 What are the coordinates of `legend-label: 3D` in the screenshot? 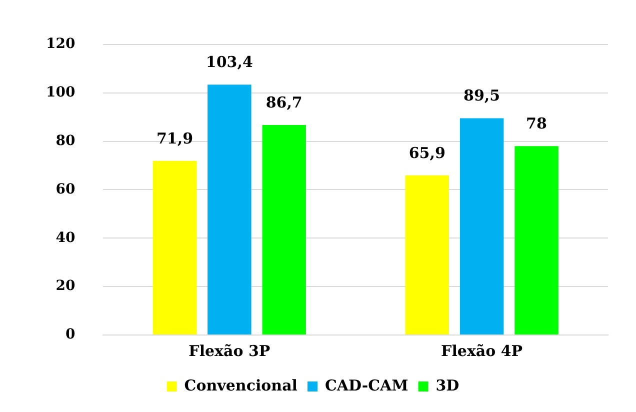 It's located at (448, 385).